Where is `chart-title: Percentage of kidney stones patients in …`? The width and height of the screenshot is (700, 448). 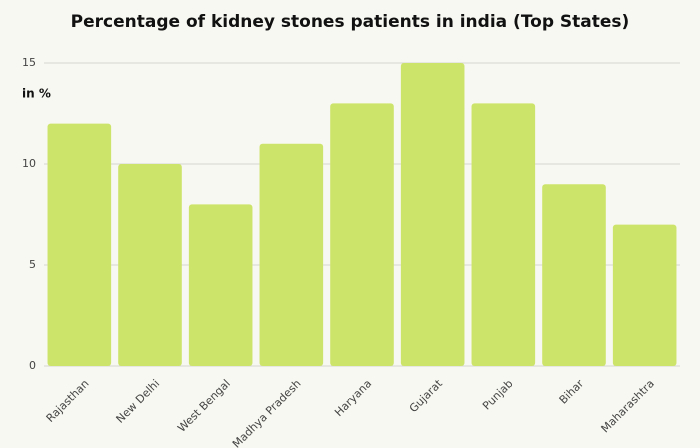
chart-title: Percentage of kidney stones patients in … is located at coordinates (350, 22).